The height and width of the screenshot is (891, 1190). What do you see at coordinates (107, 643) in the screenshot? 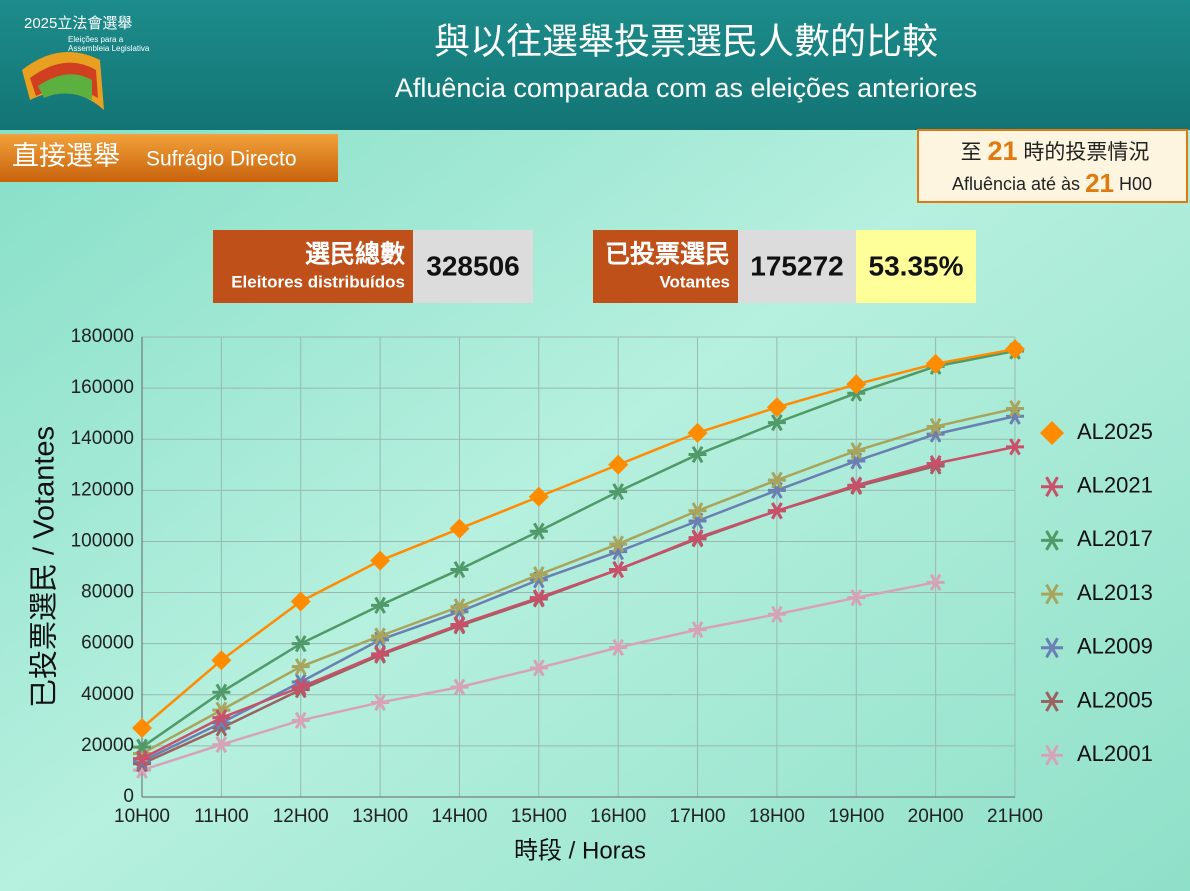
I see `y-tick-label: 60000` at bounding box center [107, 643].